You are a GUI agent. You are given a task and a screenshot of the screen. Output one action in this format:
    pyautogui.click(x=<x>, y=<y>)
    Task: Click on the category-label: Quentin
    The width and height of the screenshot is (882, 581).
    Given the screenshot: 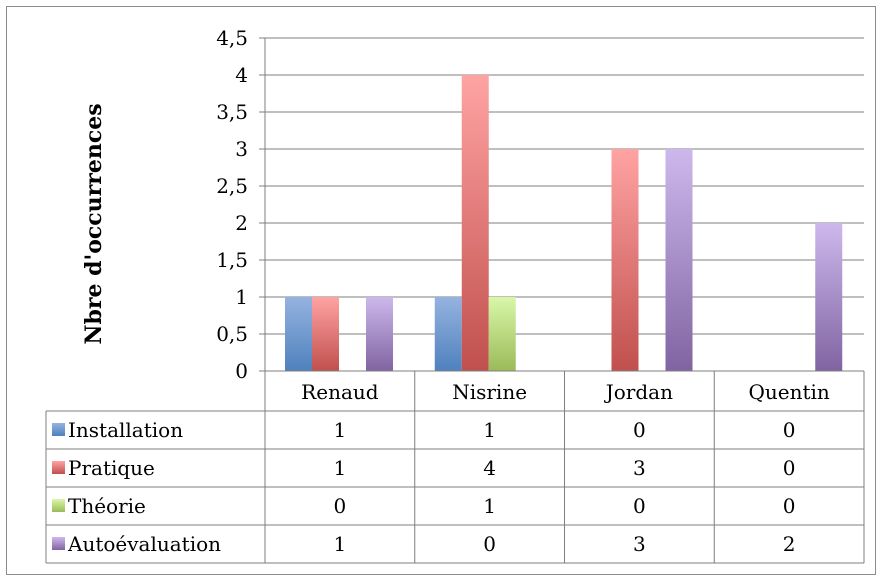 What is the action you would take?
    pyautogui.click(x=788, y=392)
    